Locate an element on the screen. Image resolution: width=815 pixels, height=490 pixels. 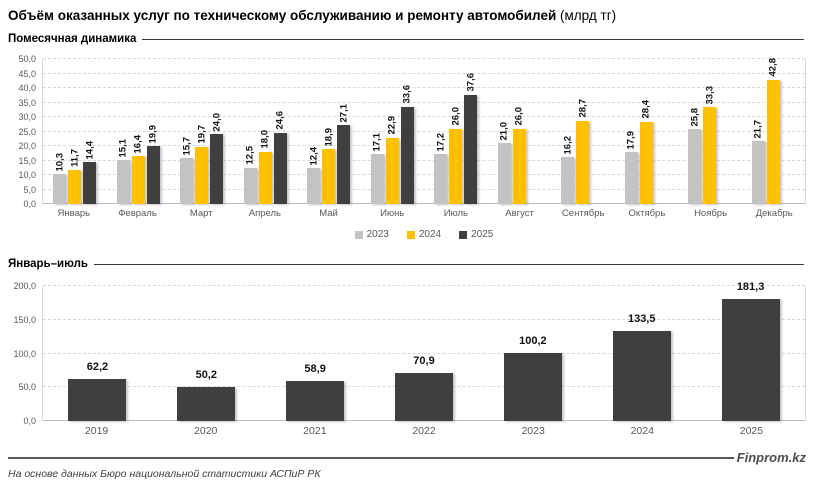
bar-value-label: 15,1 is located at coordinates (123, 148).